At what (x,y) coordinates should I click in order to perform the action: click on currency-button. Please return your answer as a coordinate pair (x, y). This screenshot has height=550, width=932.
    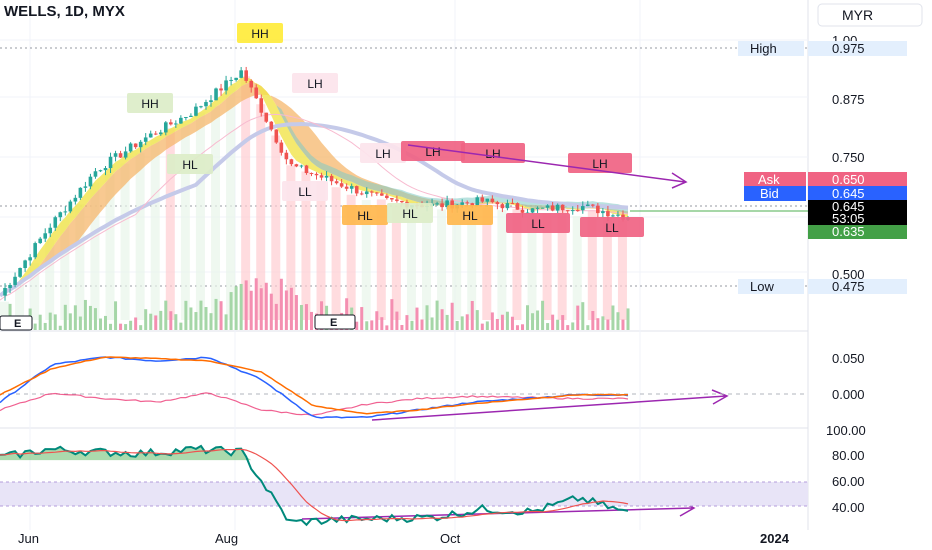
    Looking at the image, I should click on (870, 15).